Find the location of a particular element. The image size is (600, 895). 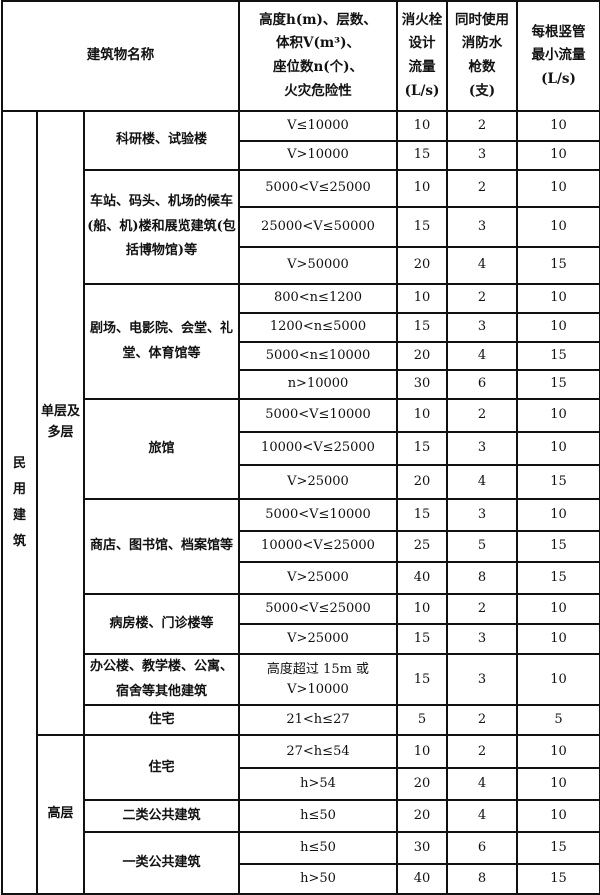

table-row: V>10000 15 3 10 is located at coordinates (301, 155).